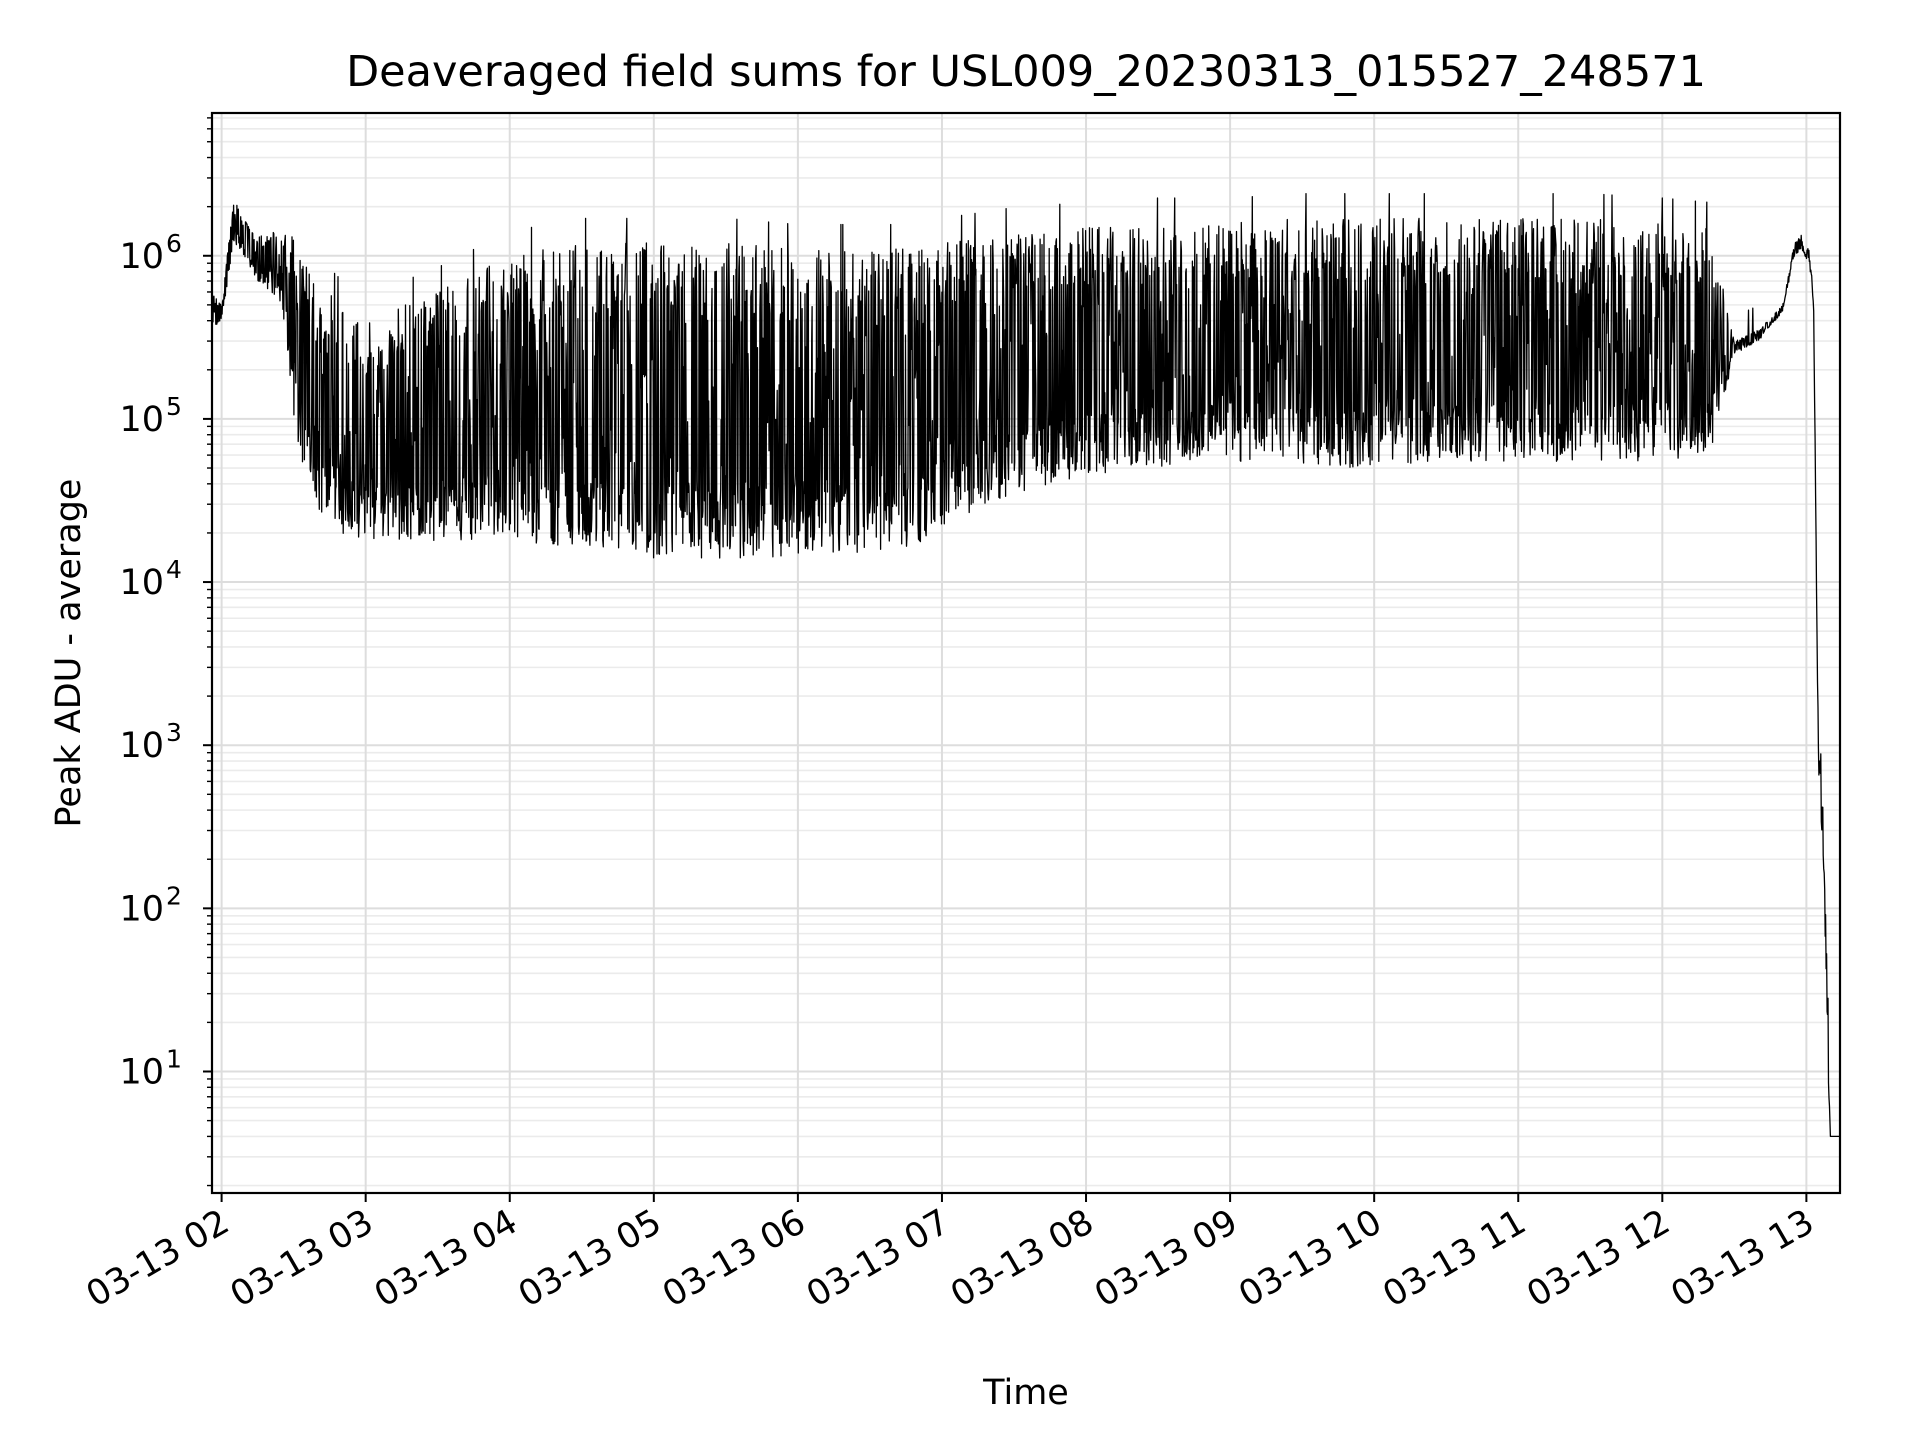 The height and width of the screenshot is (1440, 1920). Describe the element at coordinates (174, 732) in the screenshot. I see `y-tick-exponent: 3` at that location.